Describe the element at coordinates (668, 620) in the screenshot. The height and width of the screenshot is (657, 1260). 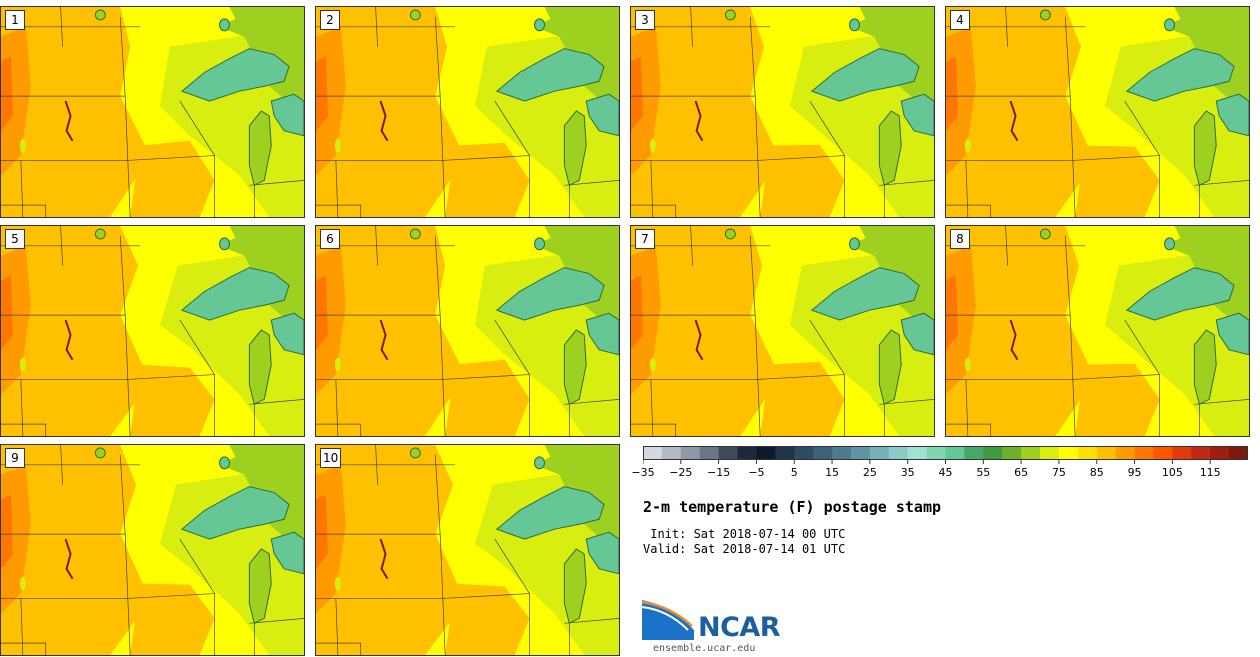
I see `ncar-logo-icon` at that location.